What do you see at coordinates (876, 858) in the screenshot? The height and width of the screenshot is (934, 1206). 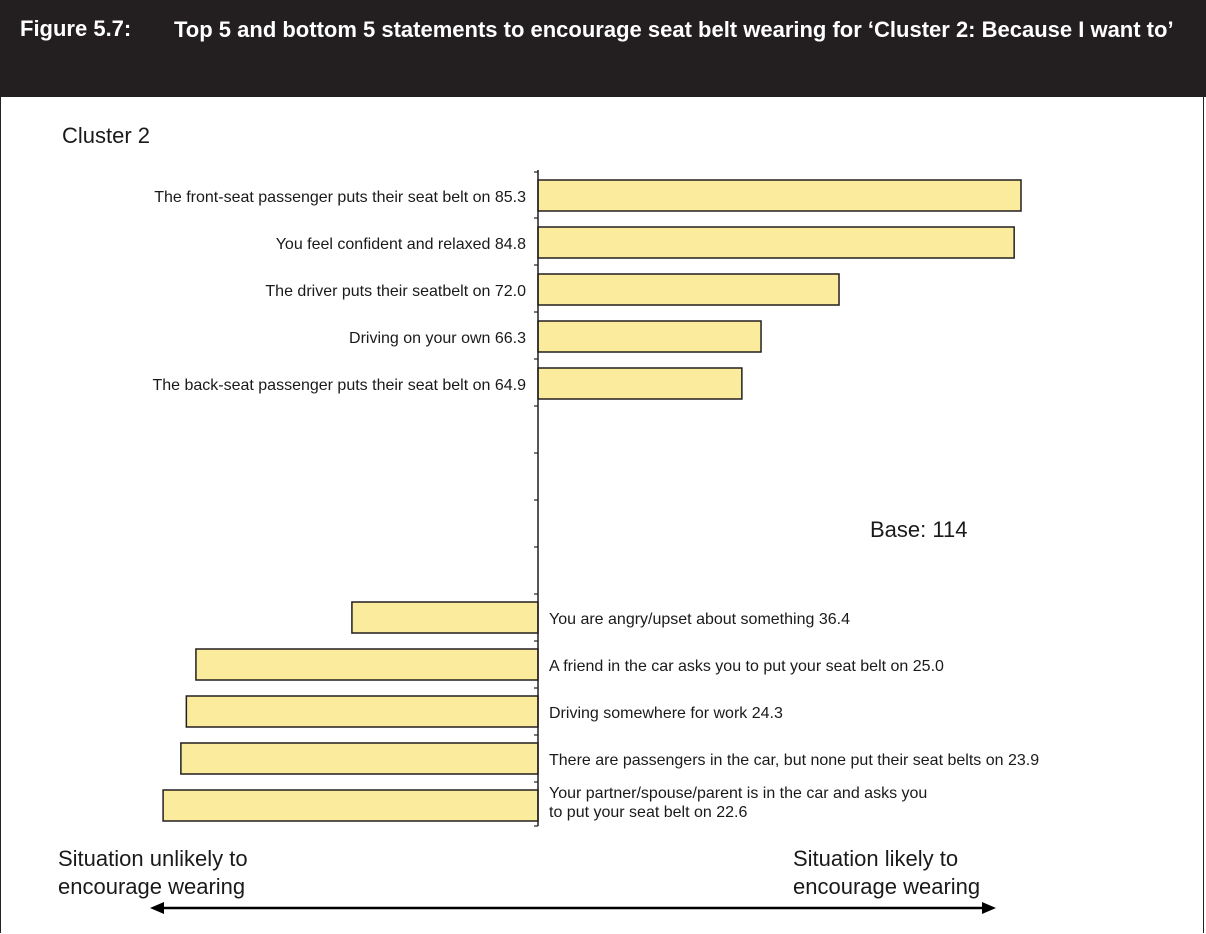 I see `scale-right-line-1: Situation likely to` at bounding box center [876, 858].